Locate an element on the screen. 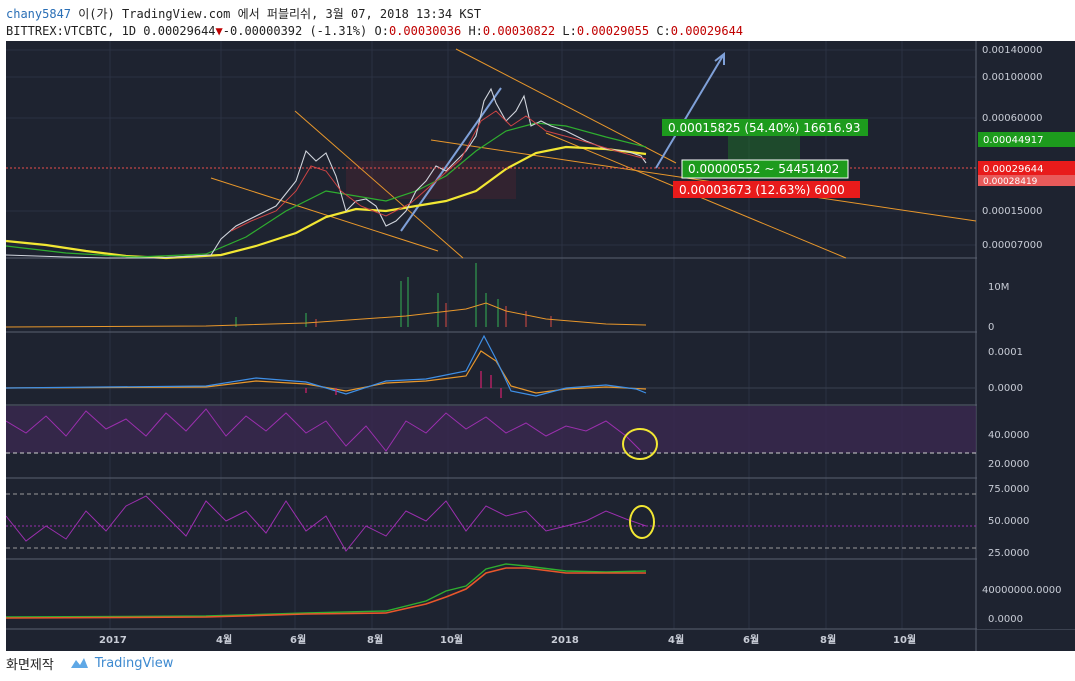 Image resolution: width=1075 pixels, height=681 pixels. green-moving-average is located at coordinates (326, 190).